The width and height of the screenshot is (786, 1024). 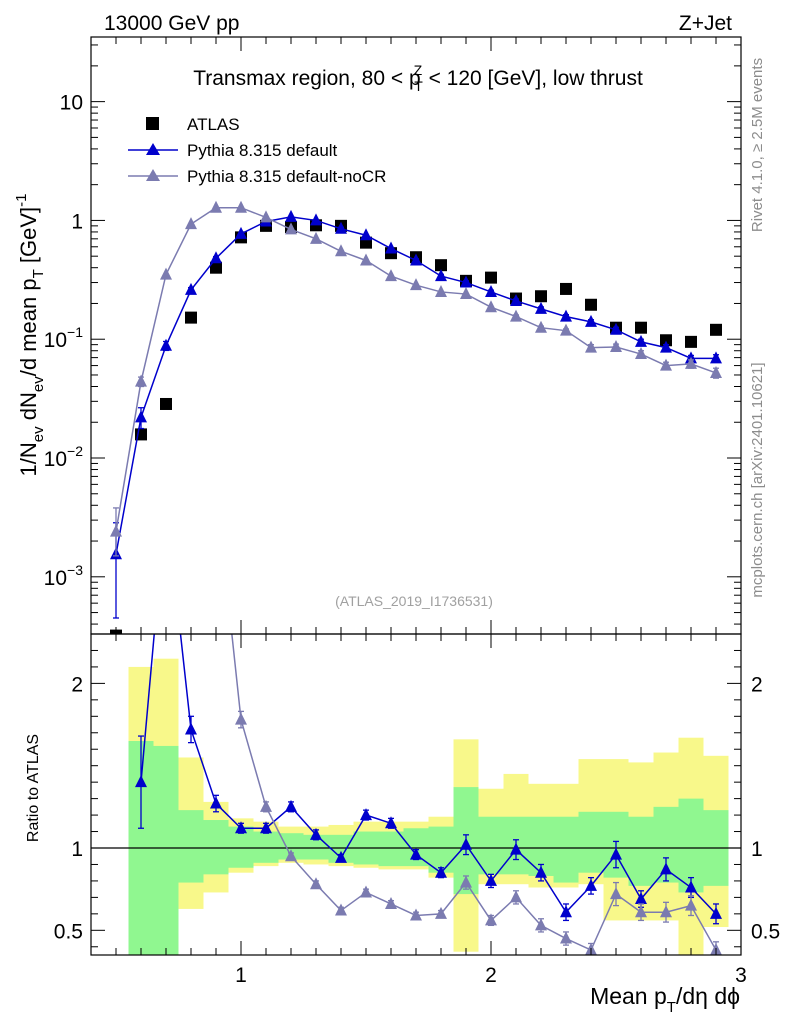 What do you see at coordinates (64, 338) in the screenshot?
I see `ytick-label: 10⁻¹` at bounding box center [64, 338].